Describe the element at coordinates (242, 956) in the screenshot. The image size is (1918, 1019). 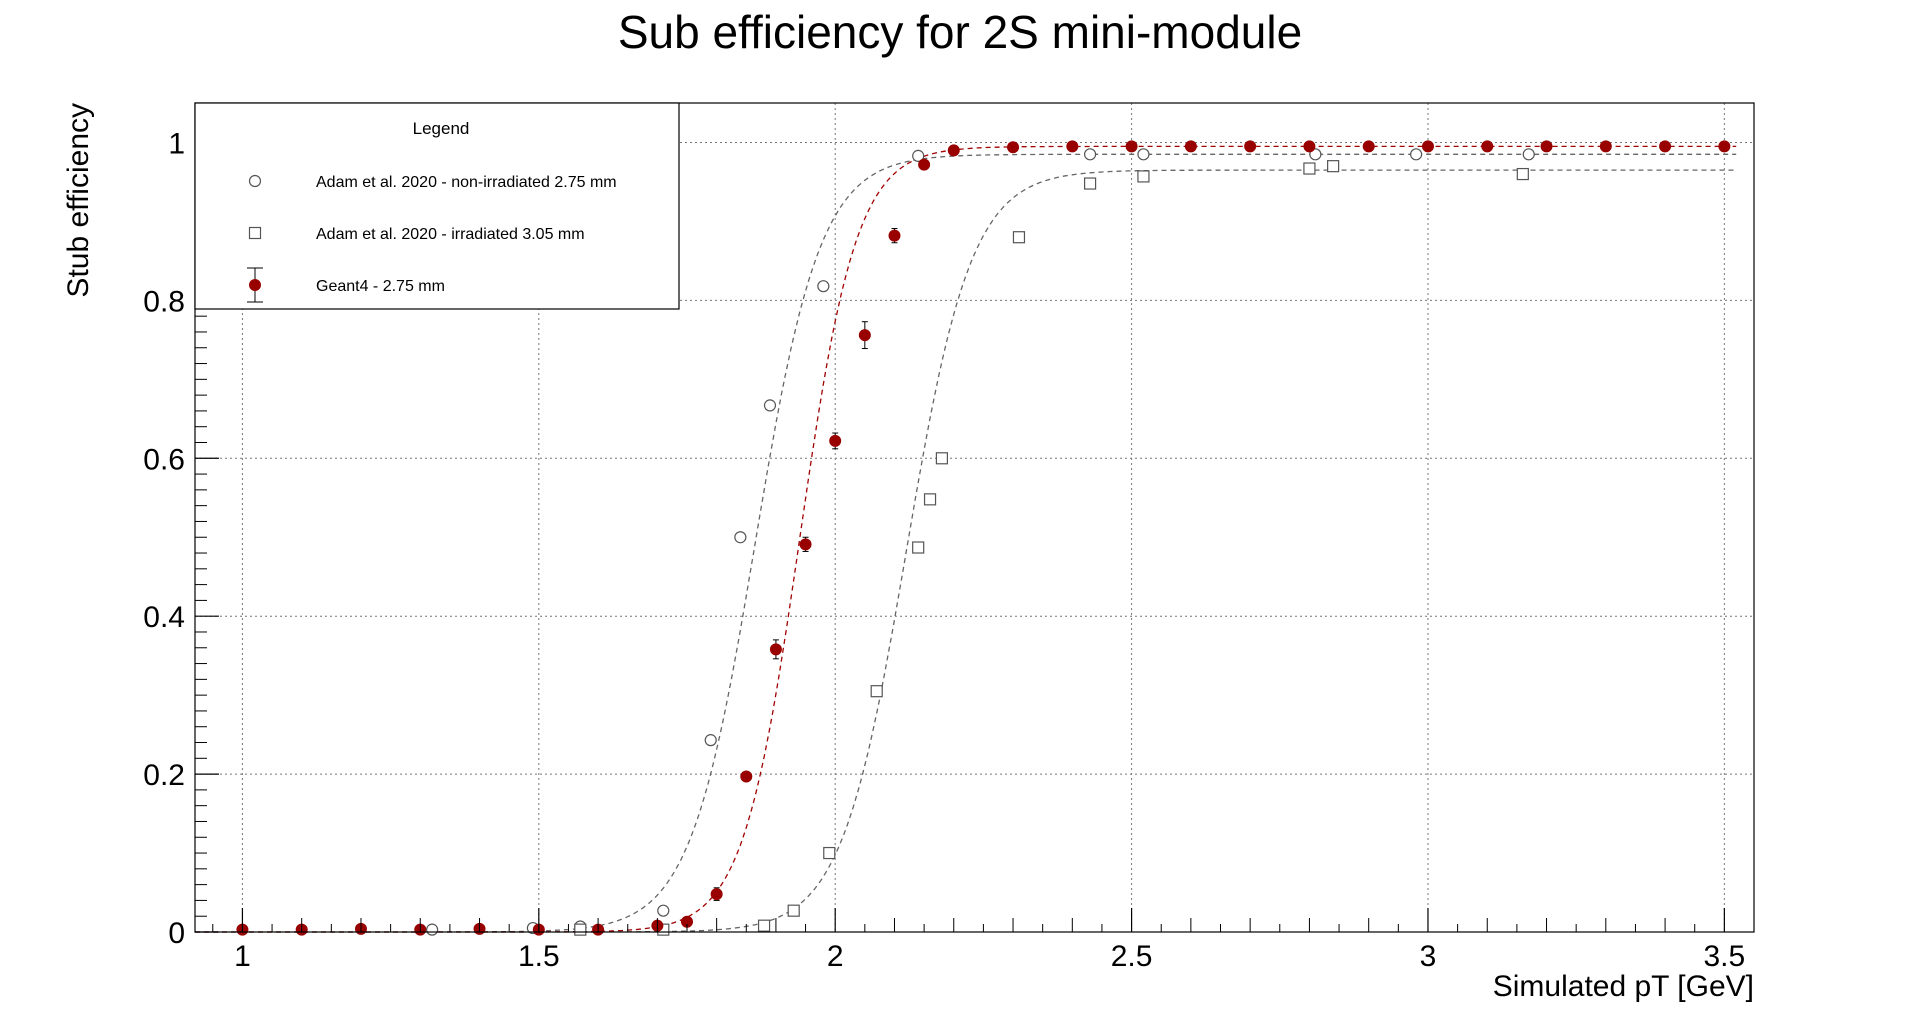
I see `x-tick-label: 1` at that location.